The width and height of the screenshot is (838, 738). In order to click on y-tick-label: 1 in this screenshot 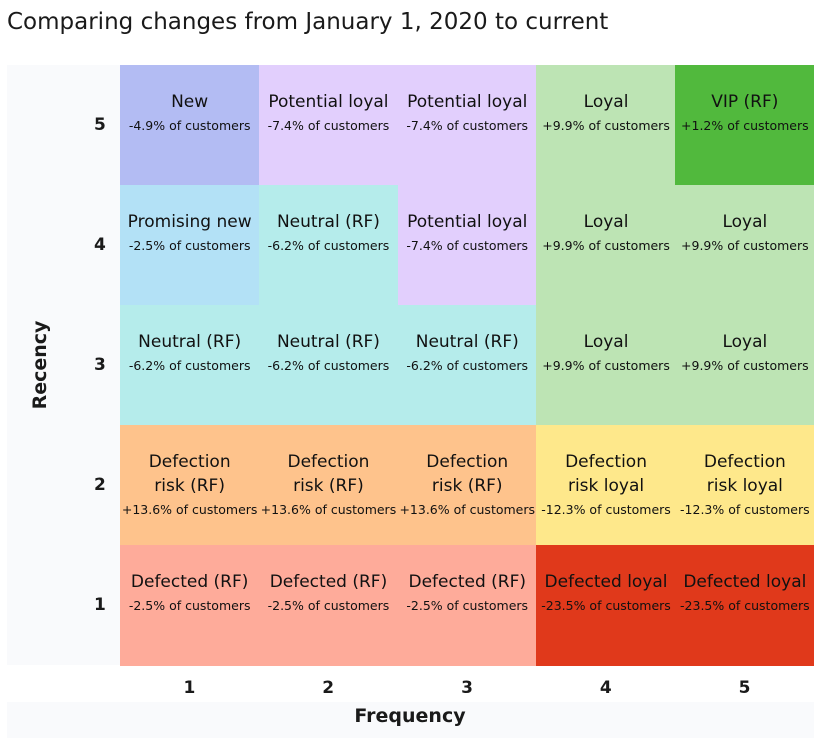, I will do `click(100, 605)`.